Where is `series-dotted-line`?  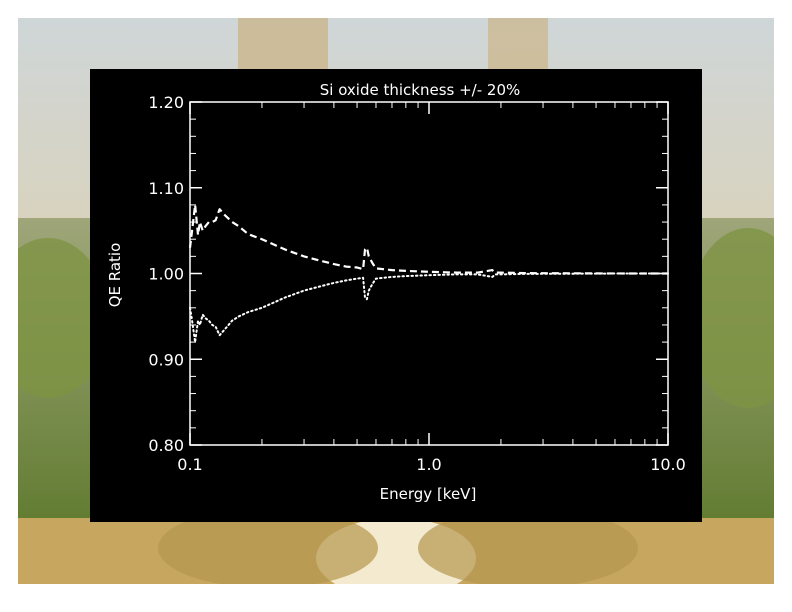 series-dotted-line is located at coordinates (429, 308).